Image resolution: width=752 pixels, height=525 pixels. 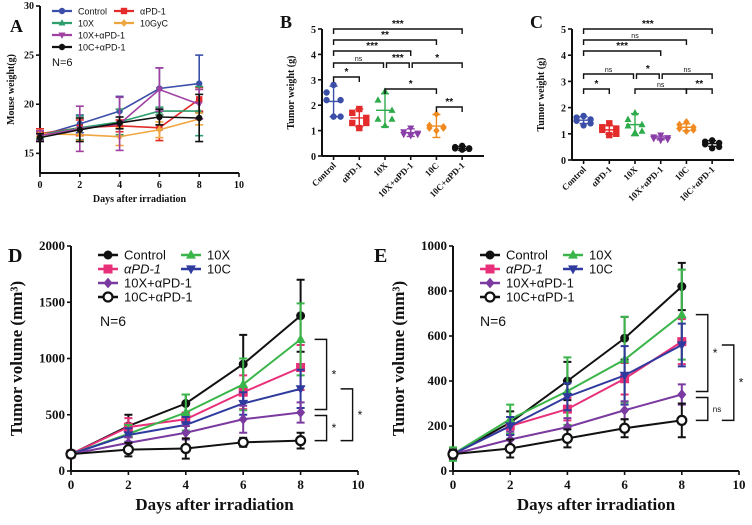 I want to click on legend-item: 10C+αPD-1, so click(x=527, y=297).